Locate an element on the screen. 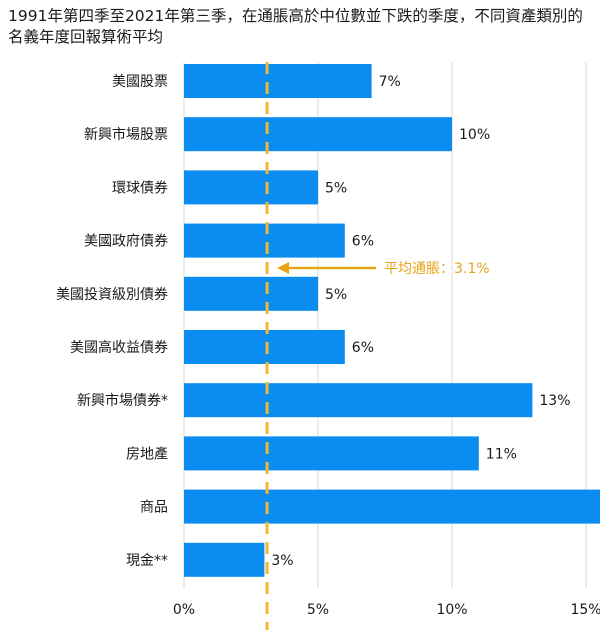 The height and width of the screenshot is (630, 600). value-label: 13% is located at coordinates (554, 401).